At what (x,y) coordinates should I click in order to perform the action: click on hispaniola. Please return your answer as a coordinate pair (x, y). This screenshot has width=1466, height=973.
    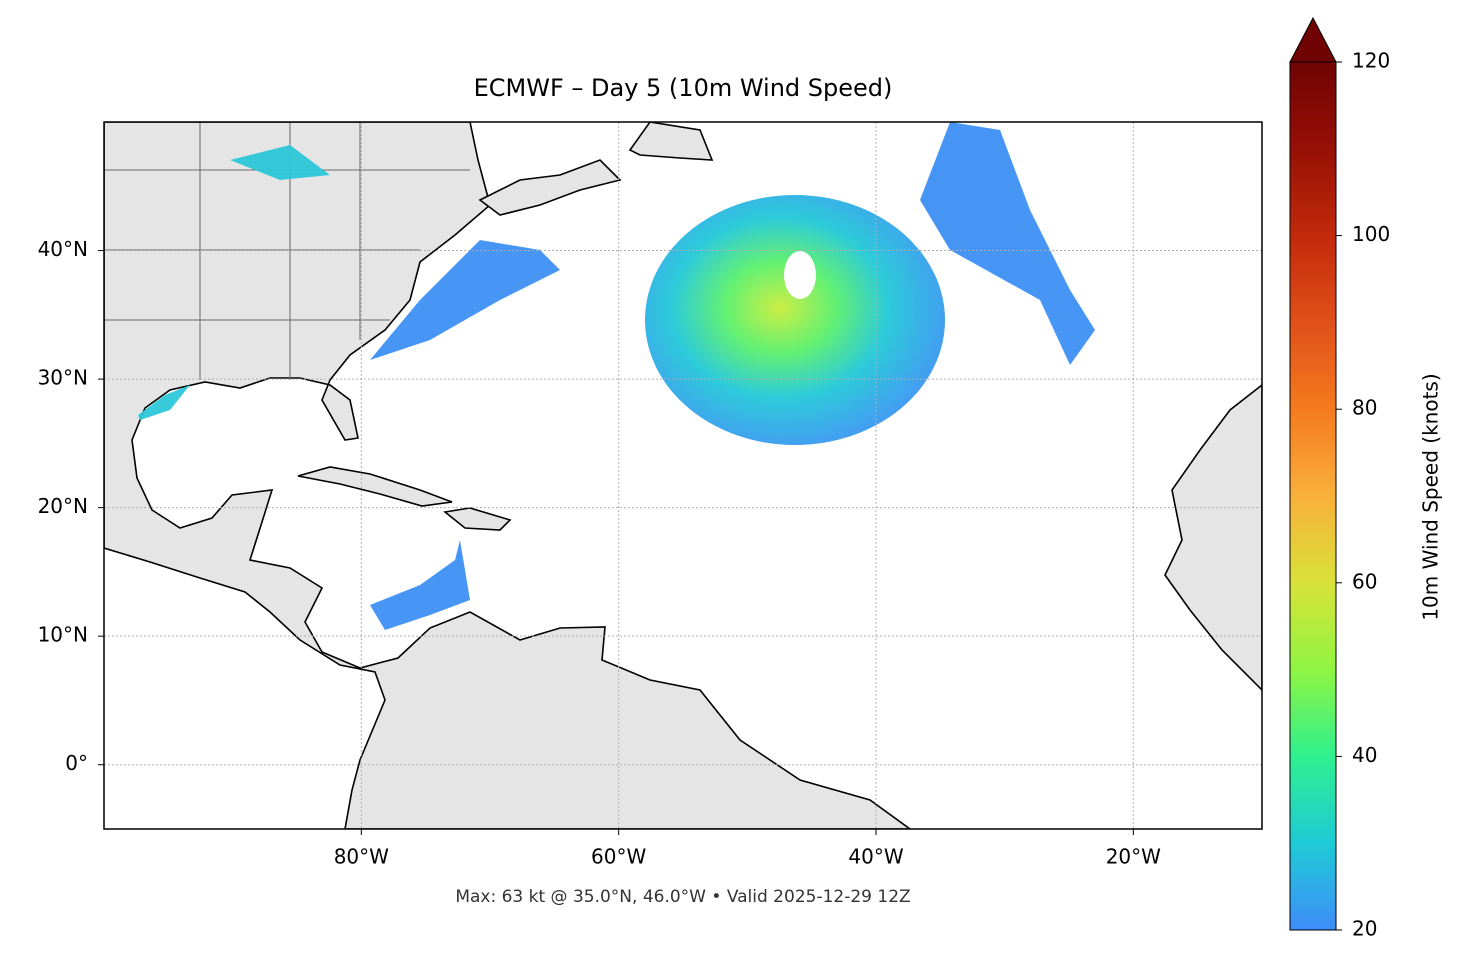
    Looking at the image, I should click on (477, 519).